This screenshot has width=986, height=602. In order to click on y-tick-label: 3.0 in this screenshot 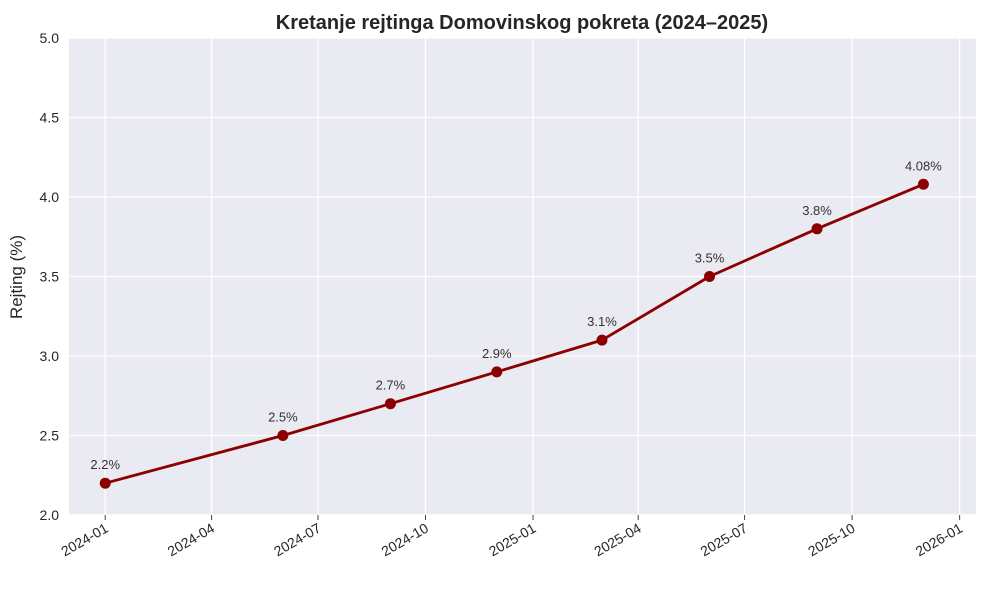, I will do `click(50, 356)`.